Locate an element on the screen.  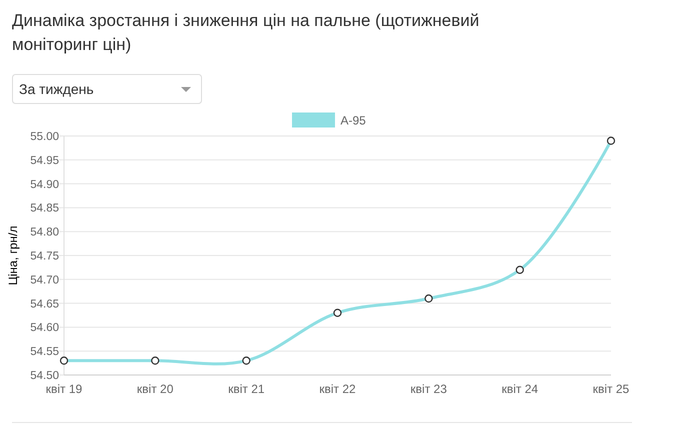
y-tick-label: 54.80 is located at coordinates (44, 232).